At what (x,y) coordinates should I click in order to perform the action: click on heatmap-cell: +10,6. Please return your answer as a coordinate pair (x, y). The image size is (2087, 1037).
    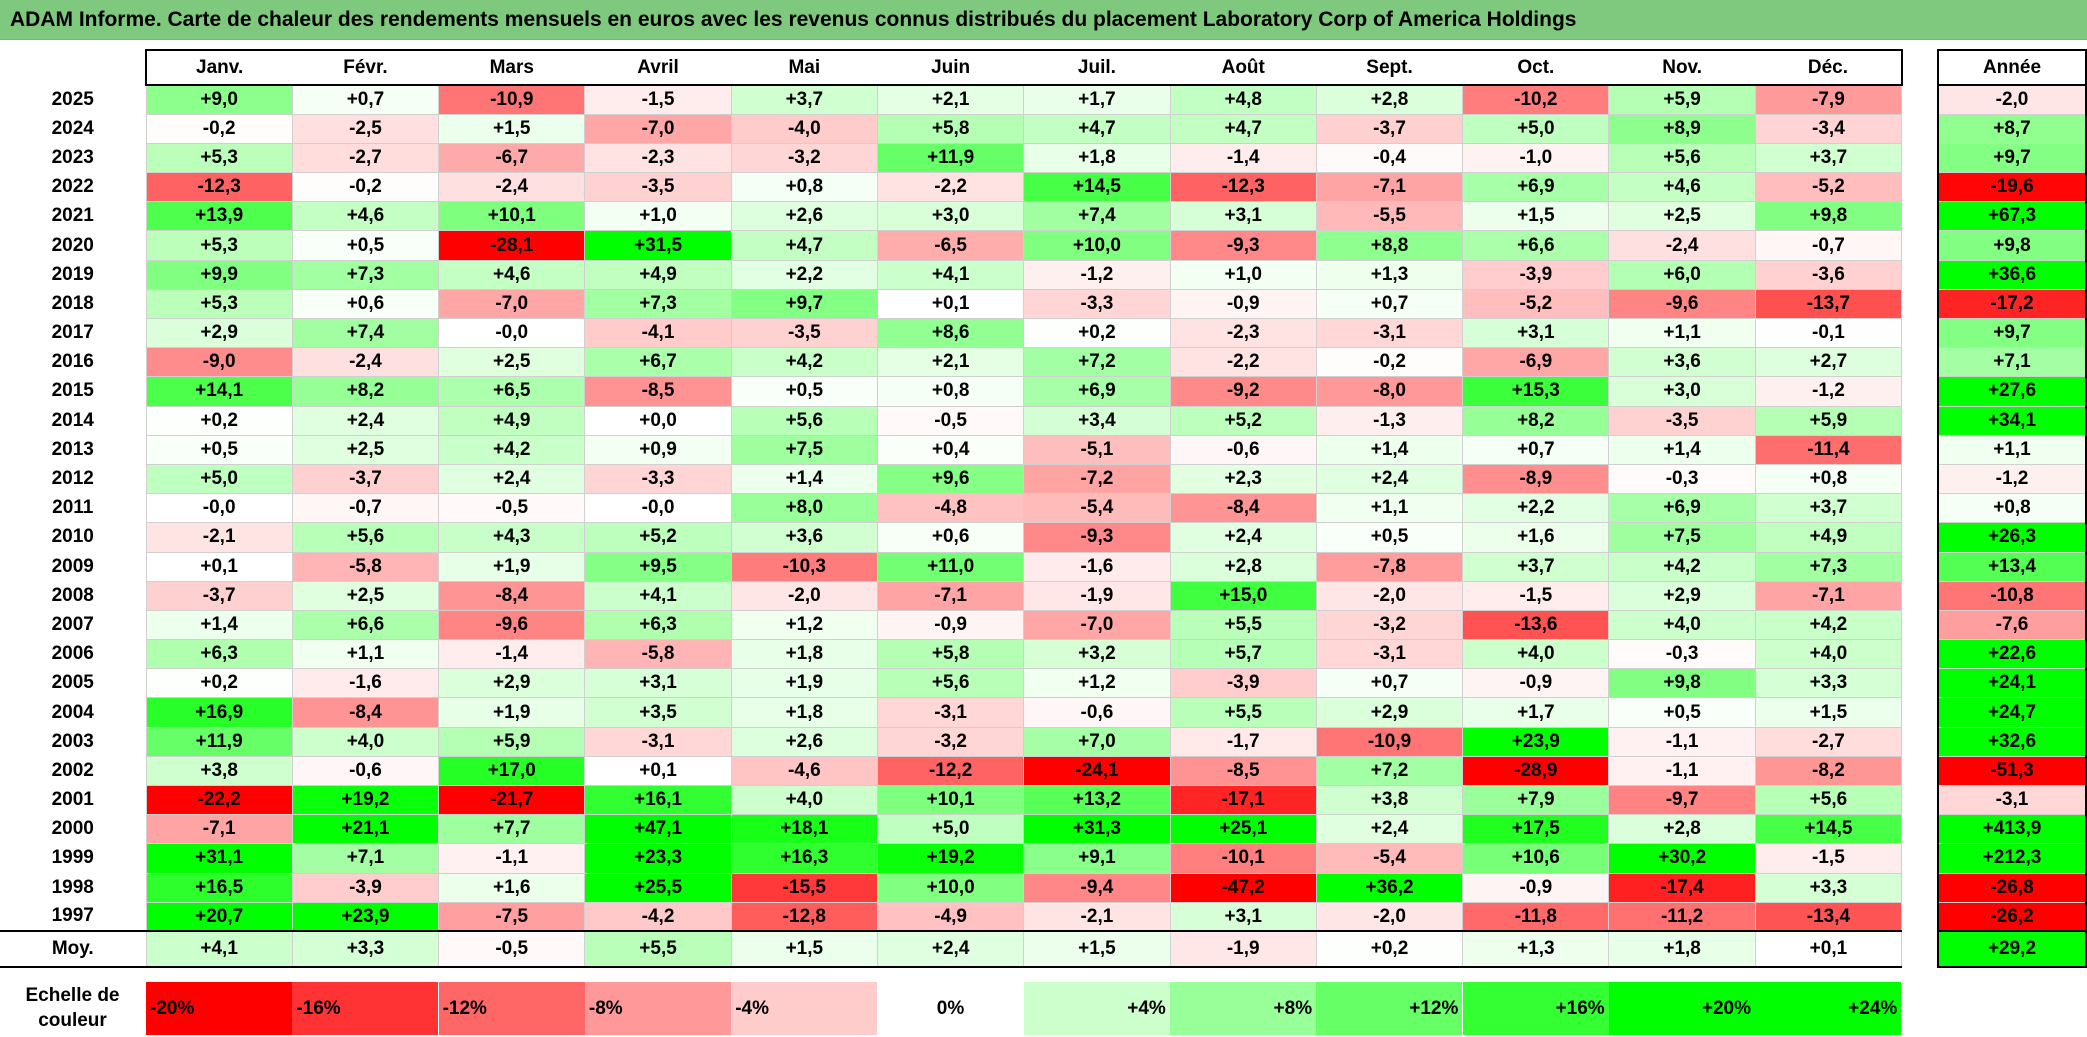
    Looking at the image, I should click on (1536, 858).